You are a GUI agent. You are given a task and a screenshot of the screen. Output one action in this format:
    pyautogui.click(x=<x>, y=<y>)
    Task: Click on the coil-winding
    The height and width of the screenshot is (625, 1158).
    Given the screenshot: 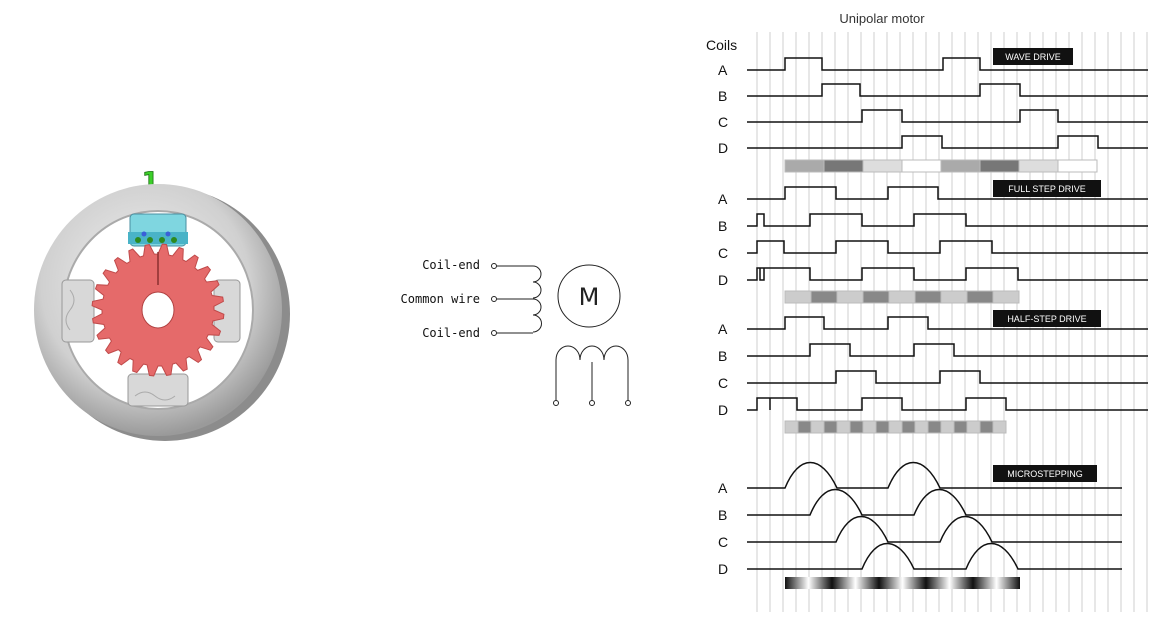 What is the action you would take?
    pyautogui.click(x=537, y=299)
    